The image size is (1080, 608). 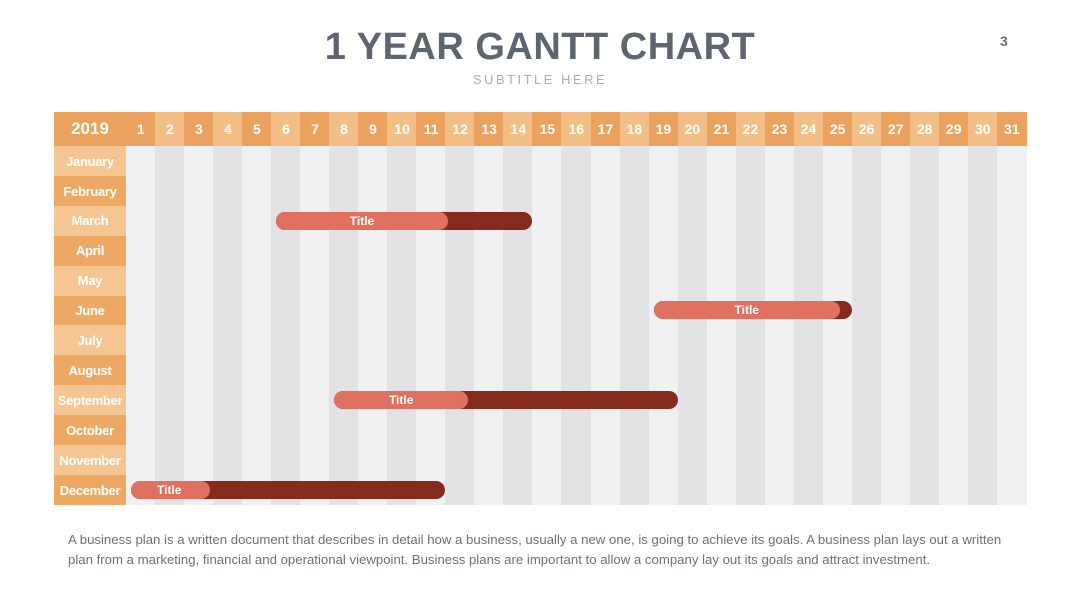 I want to click on day-header-17: 17, so click(x=605, y=129).